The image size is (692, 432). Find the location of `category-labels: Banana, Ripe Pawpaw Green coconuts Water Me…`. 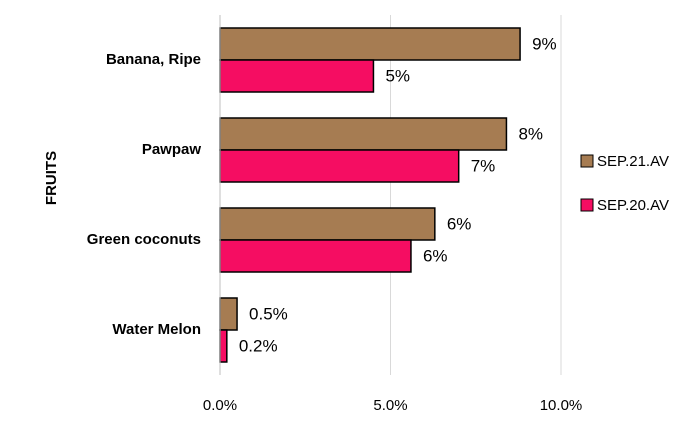

category-labels: Banana, Ripe Pawpaw Green coconuts Water Me… is located at coordinates (144, 194).